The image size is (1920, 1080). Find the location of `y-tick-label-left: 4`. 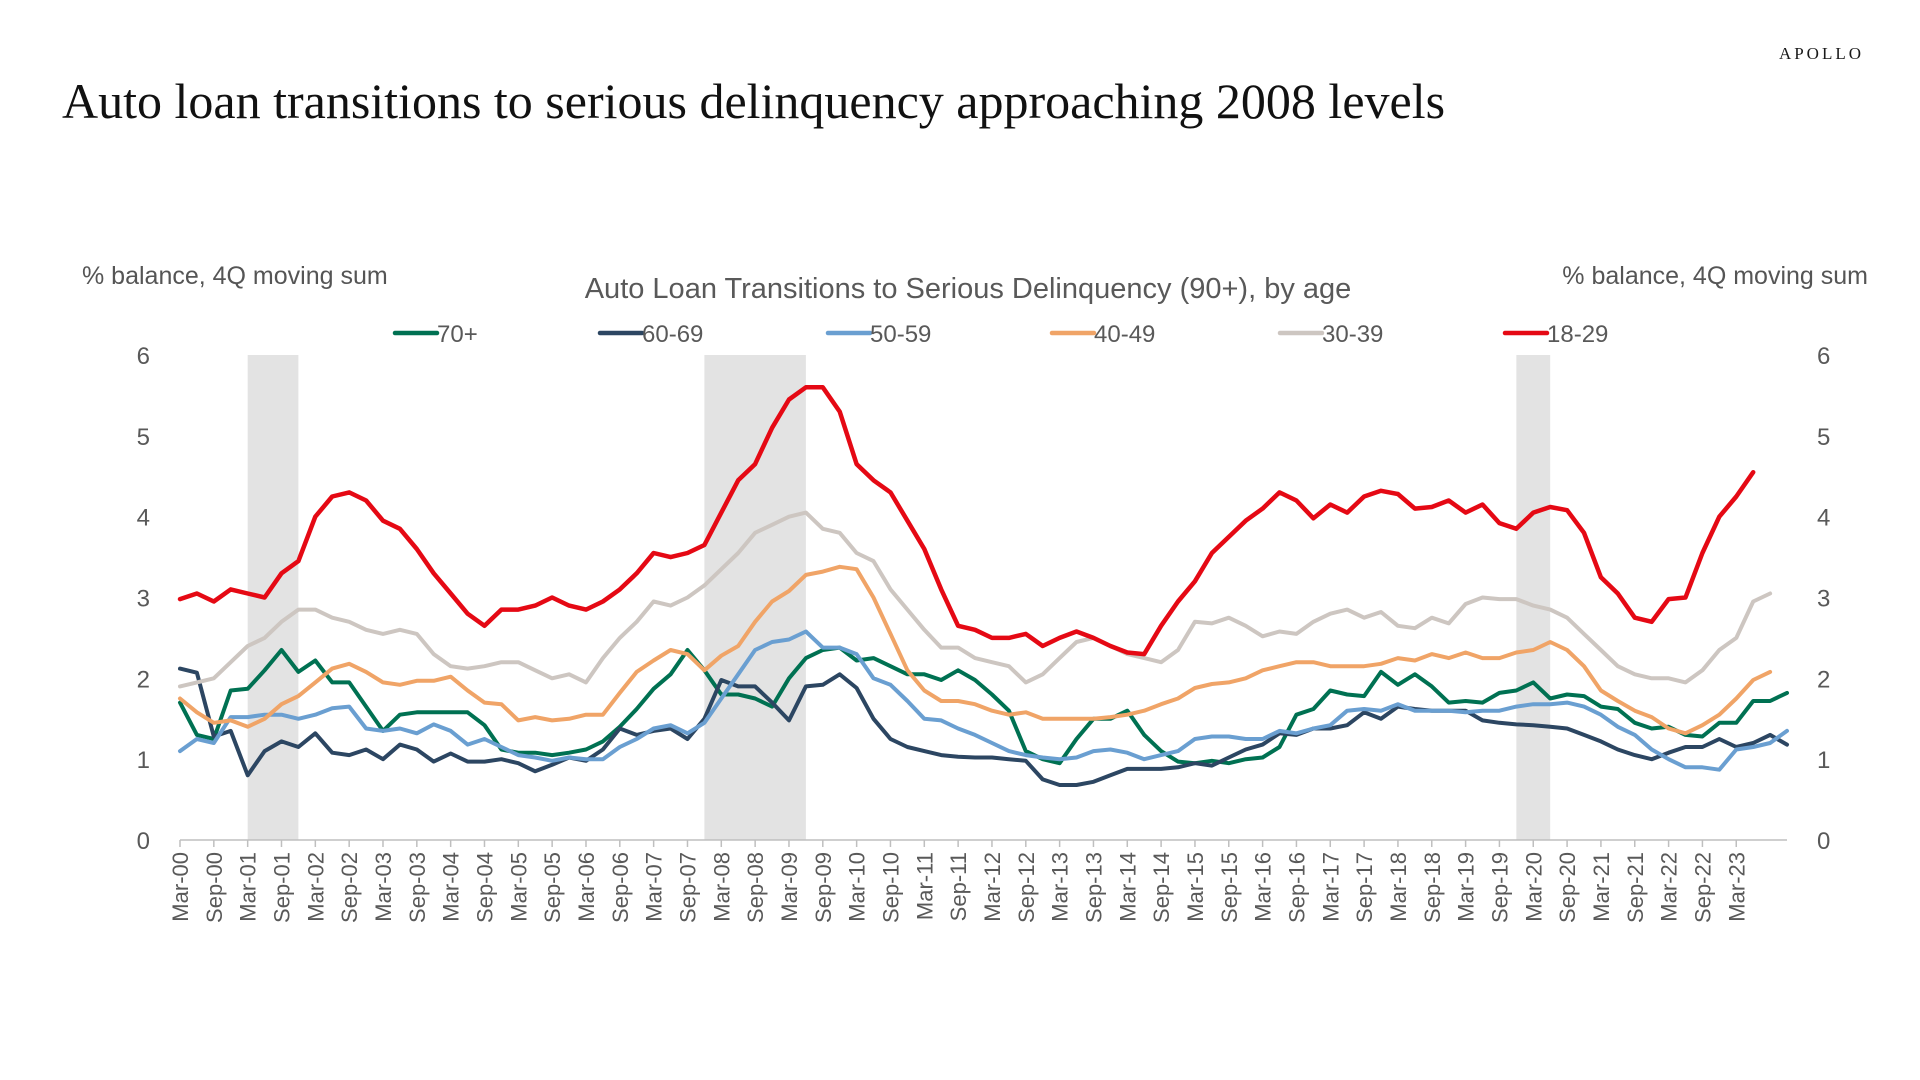

y-tick-label-left: 4 is located at coordinates (143, 518).